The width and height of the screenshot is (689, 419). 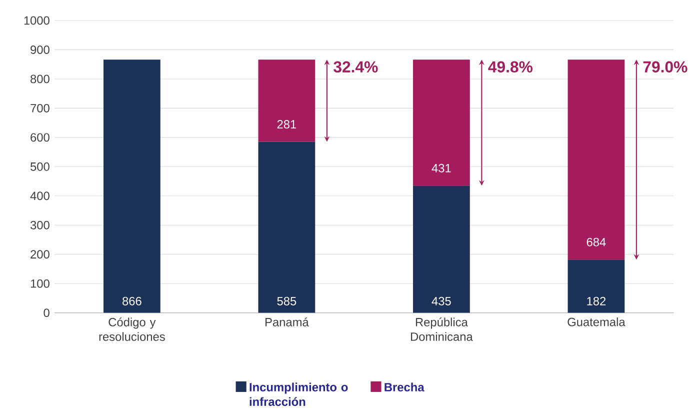 What do you see at coordinates (286, 301) in the screenshot?
I see `data-label: 585` at bounding box center [286, 301].